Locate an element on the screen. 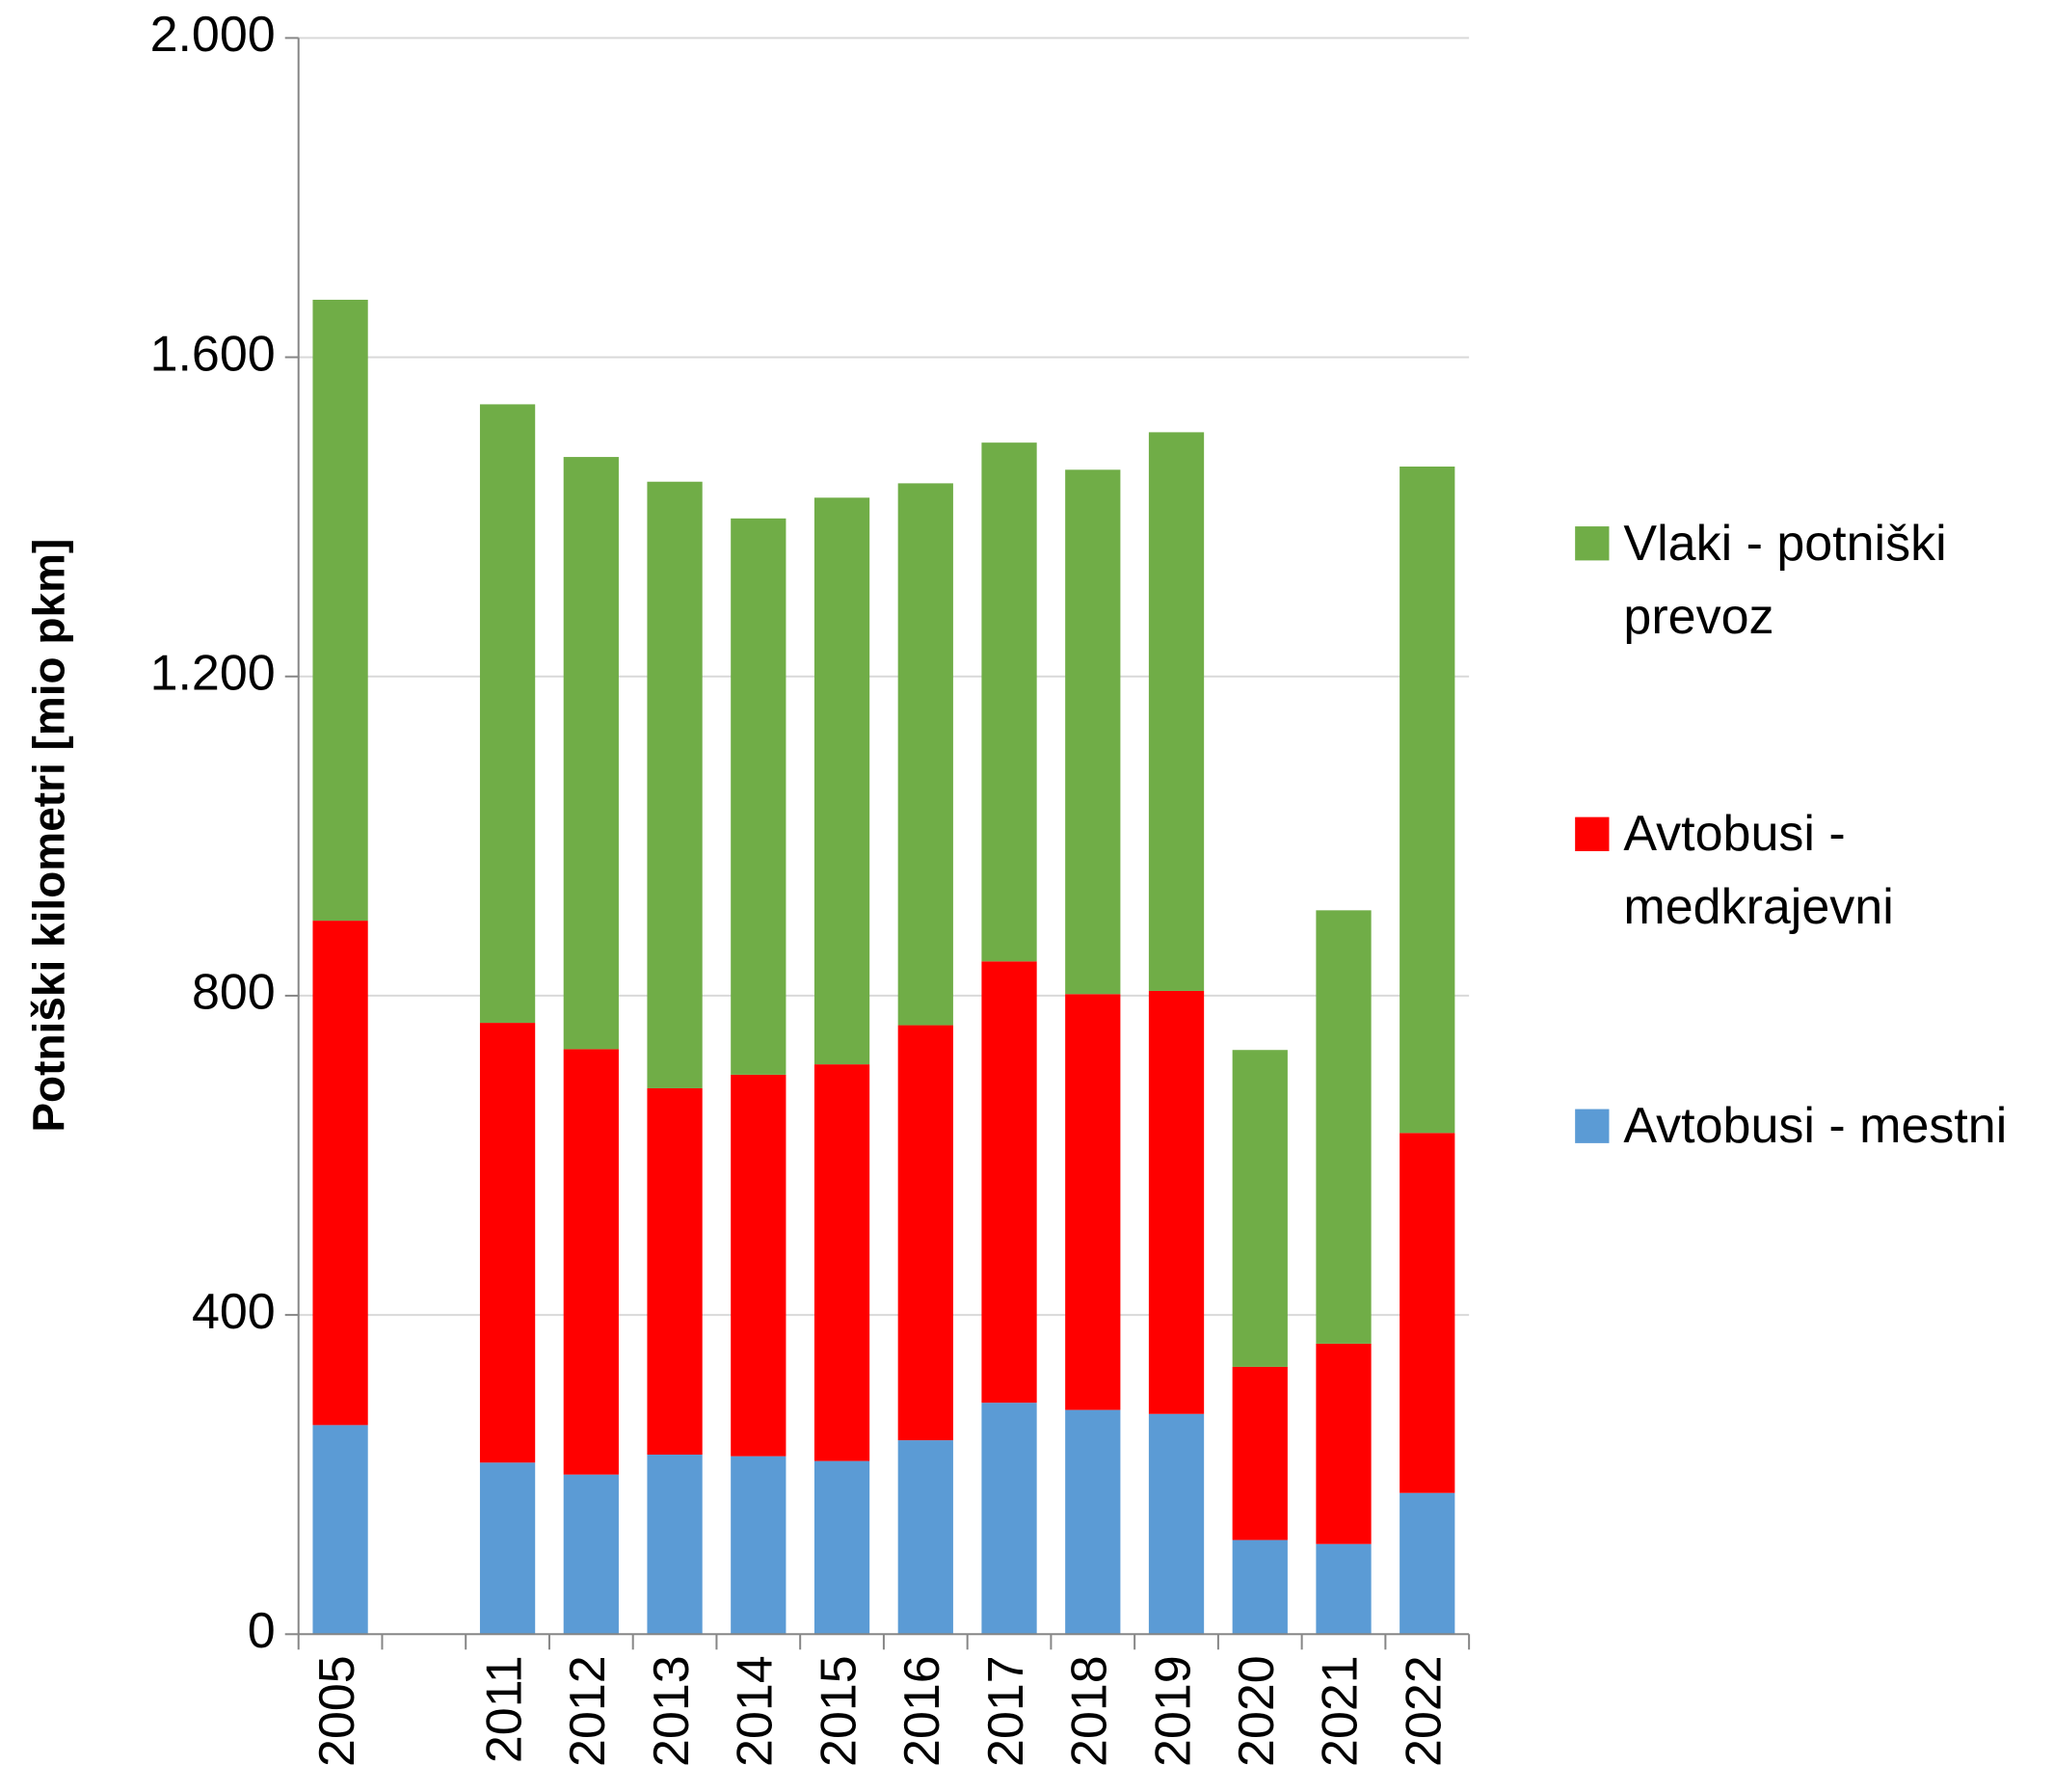 This screenshot has width=2053, height=1792. x-tick-label: 2011 is located at coordinates (504, 1709).